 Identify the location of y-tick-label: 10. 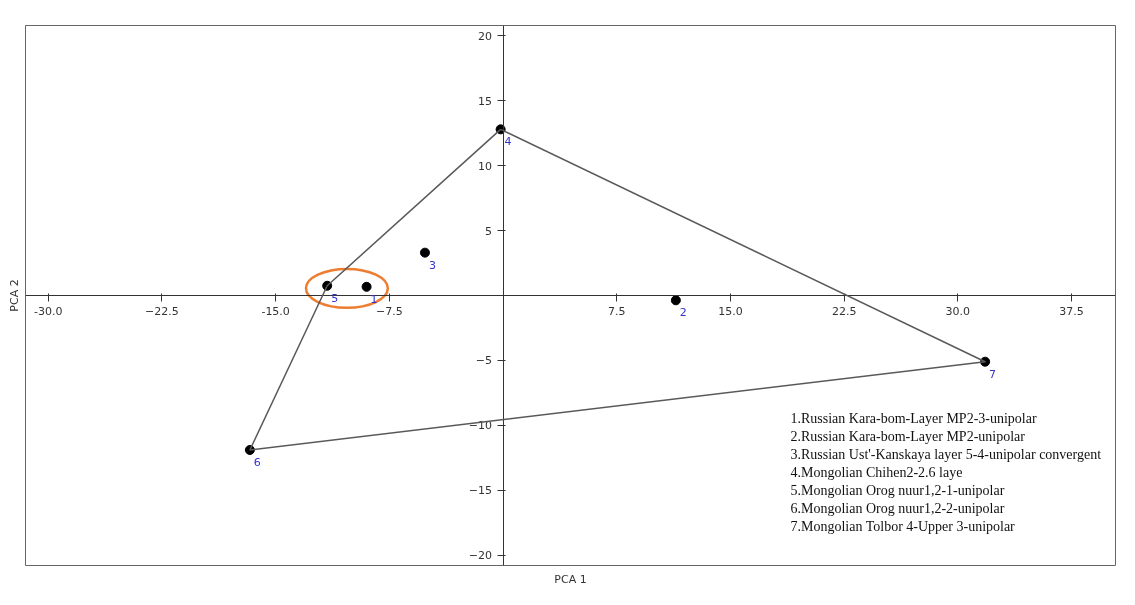
(485, 166).